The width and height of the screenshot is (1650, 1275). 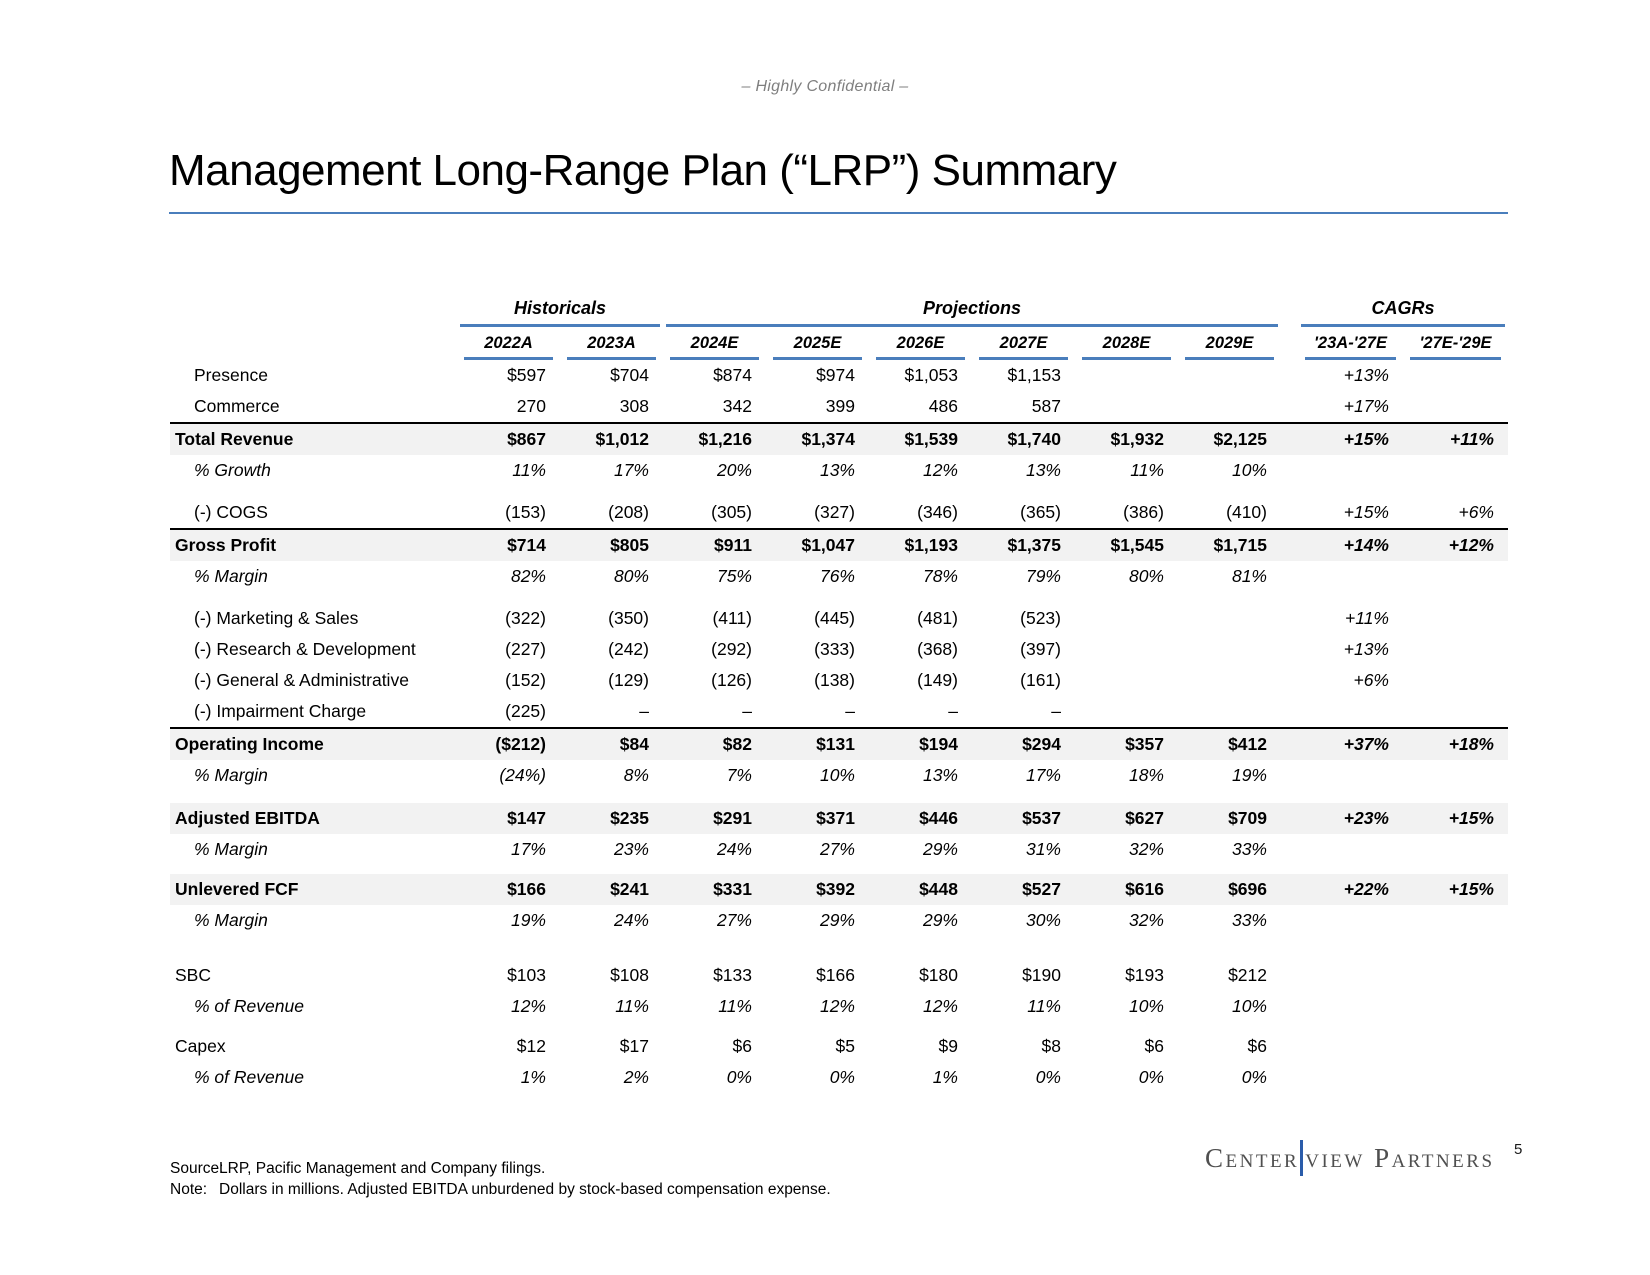 I want to click on value-cell: 399, so click(x=840, y=406).